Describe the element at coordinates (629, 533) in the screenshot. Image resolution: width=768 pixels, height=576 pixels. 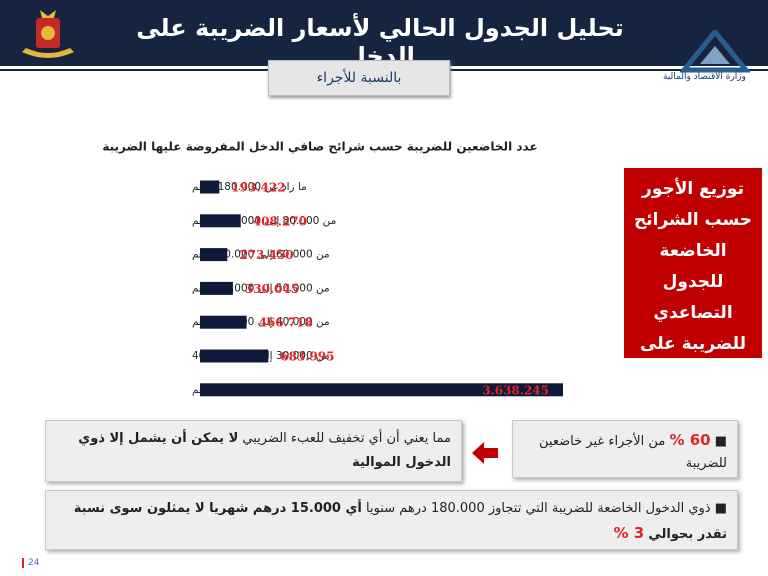
I see `note-highlight: 3 %` at that location.